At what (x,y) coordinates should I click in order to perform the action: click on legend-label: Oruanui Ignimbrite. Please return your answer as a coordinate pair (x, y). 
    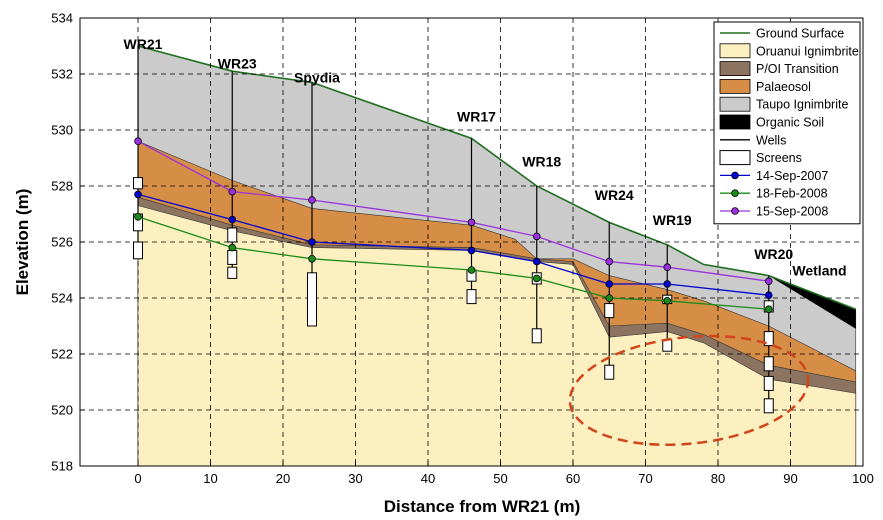
    Looking at the image, I should click on (807, 51).